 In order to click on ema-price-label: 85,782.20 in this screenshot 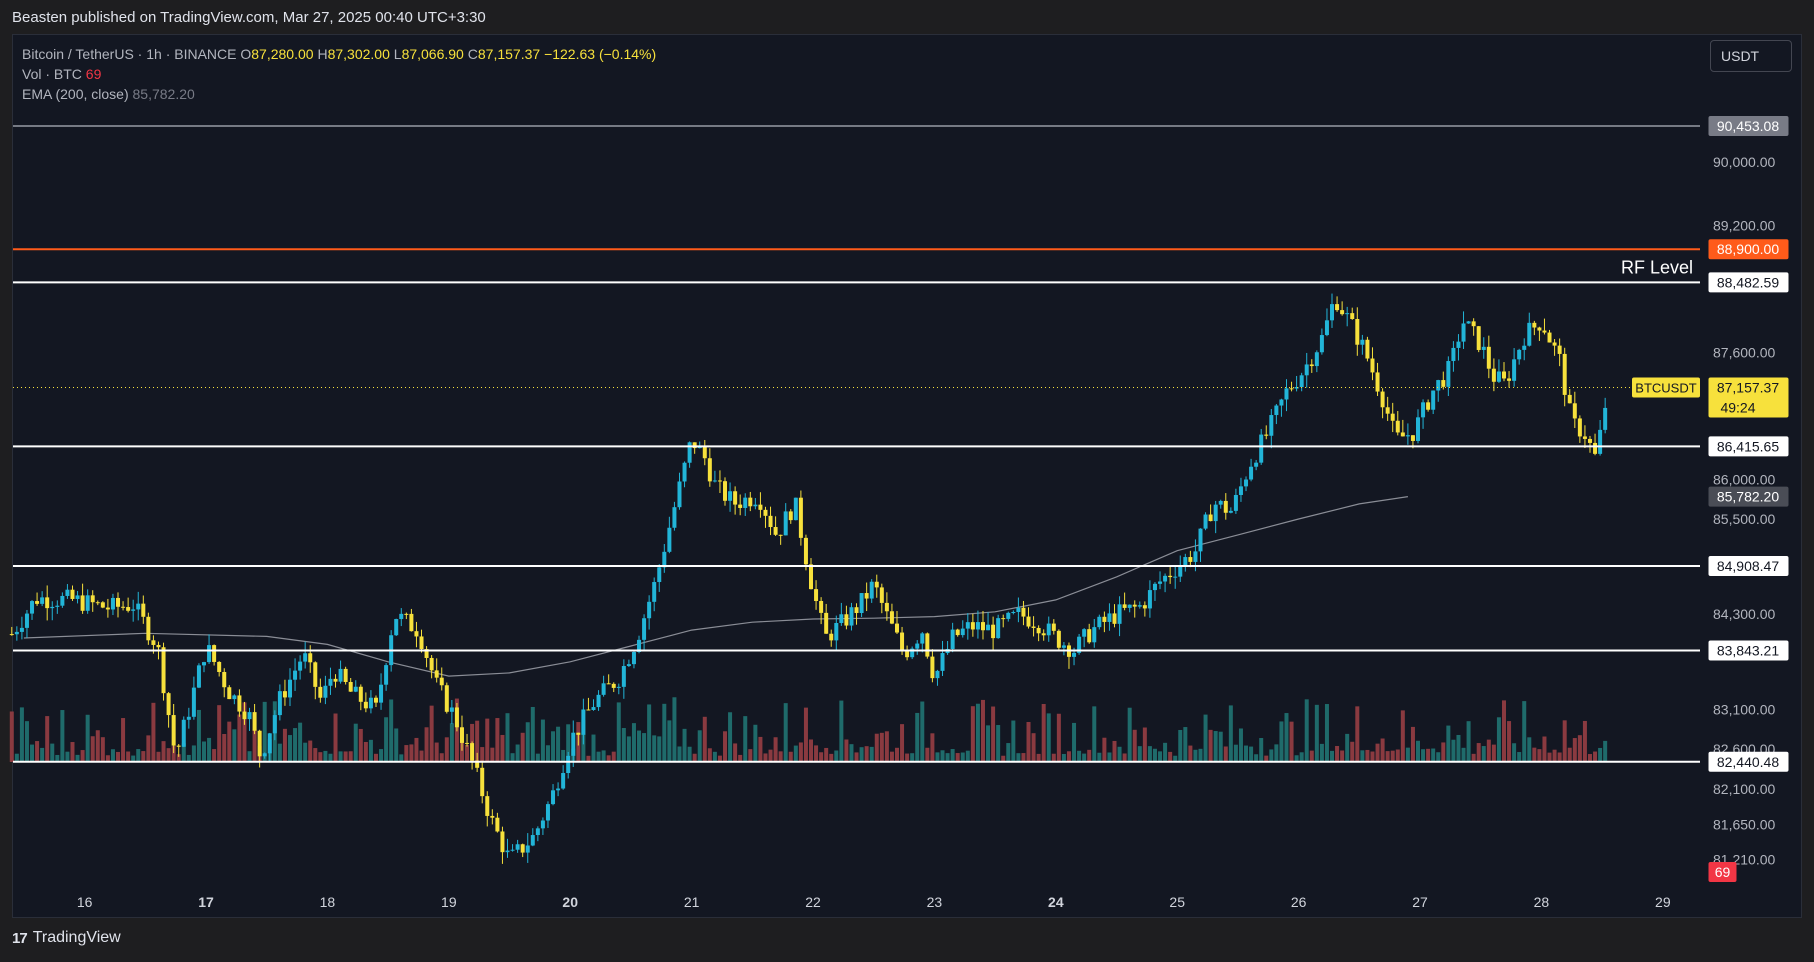, I will do `click(1748, 497)`.